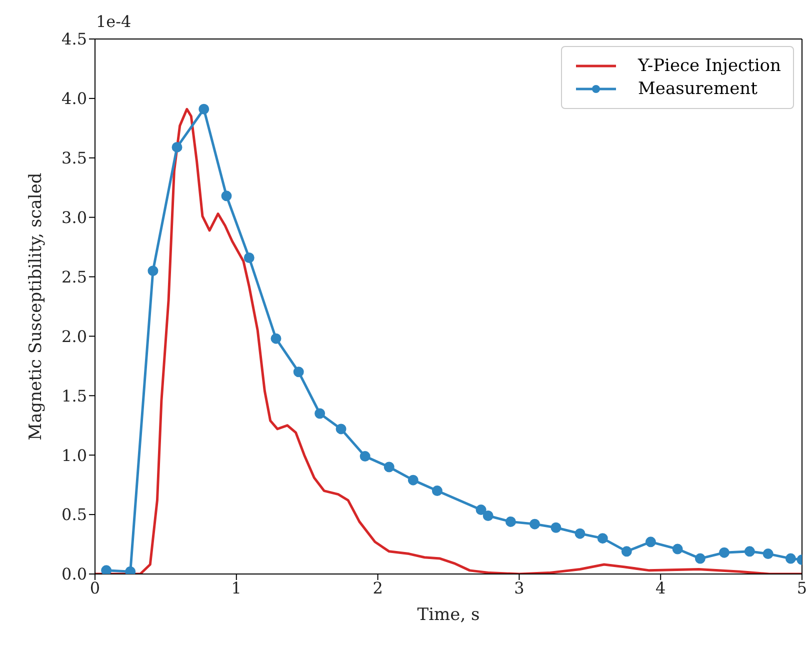 Image resolution: width=808 pixels, height=646 pixels. Describe the element at coordinates (377, 588) in the screenshot. I see `x-tick-label: 2` at that location.